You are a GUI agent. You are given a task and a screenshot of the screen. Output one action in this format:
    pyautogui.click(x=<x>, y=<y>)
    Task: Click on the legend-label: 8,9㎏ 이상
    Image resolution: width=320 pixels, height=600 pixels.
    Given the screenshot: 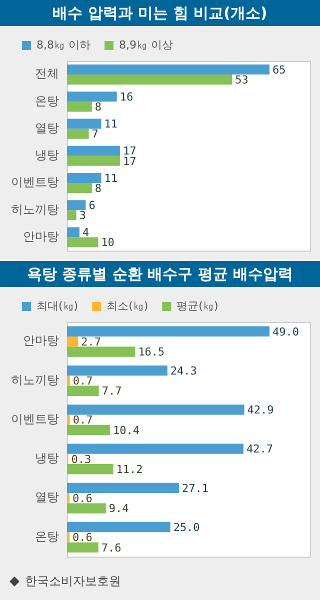 What is the action you would take?
    pyautogui.click(x=145, y=45)
    